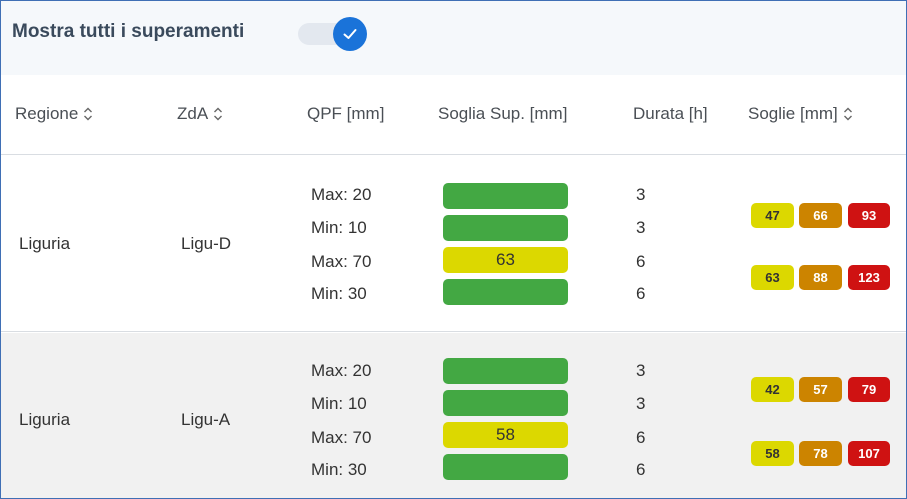 Image resolution: width=907 pixels, height=499 pixels. Describe the element at coordinates (128, 31) in the screenshot. I see `toggle-label: Mostra tutti i superamenti` at that location.